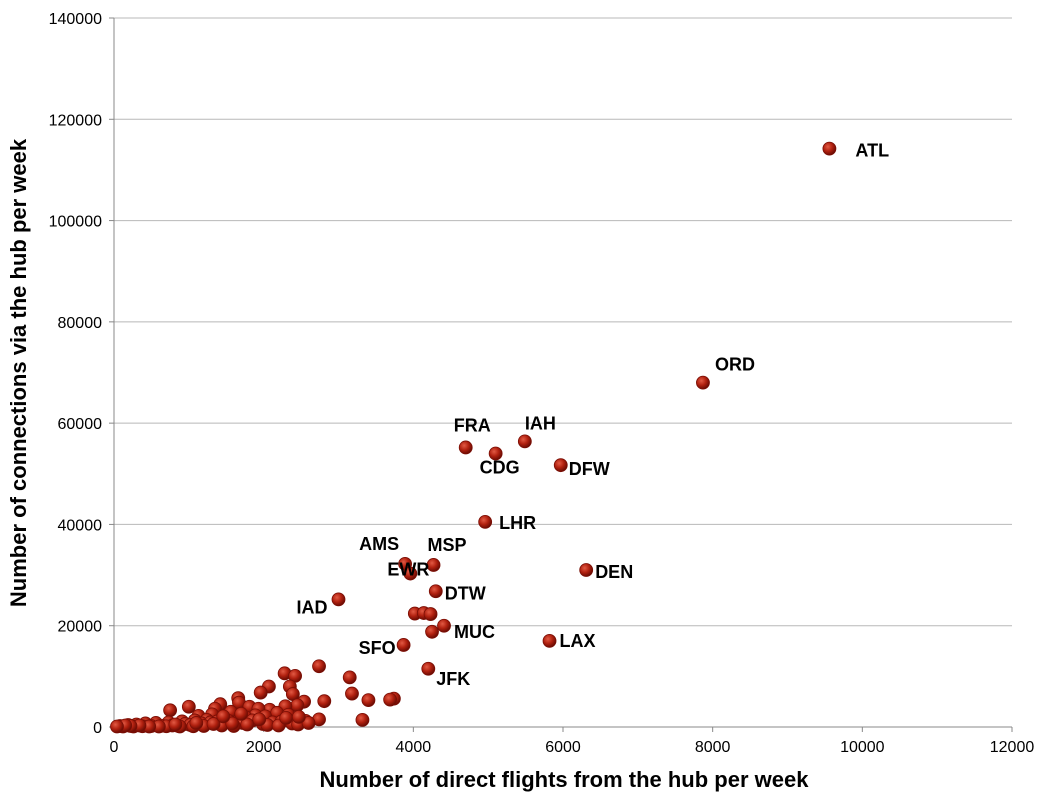 The width and height of the screenshot is (1039, 792). What do you see at coordinates (80, 323) in the screenshot?
I see `y-tick-label: 80000` at bounding box center [80, 323].